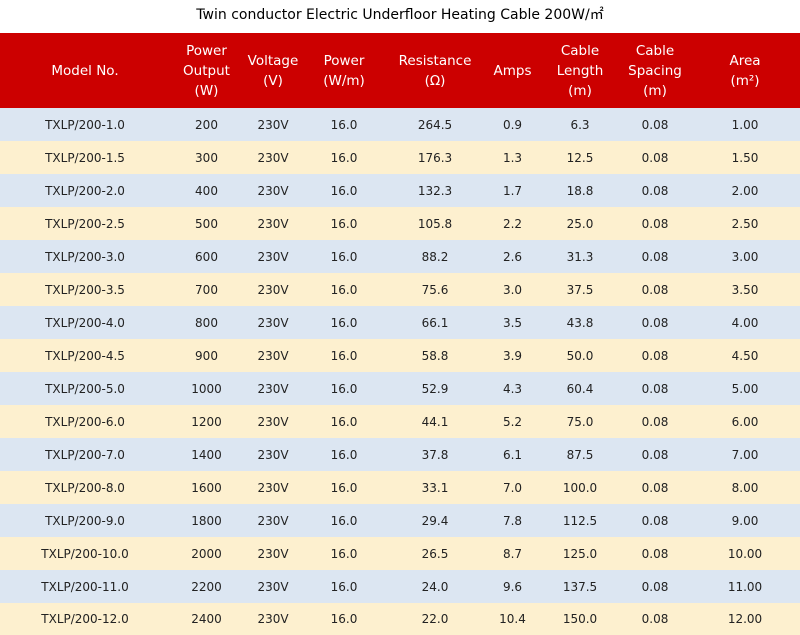  Describe the element at coordinates (512, 388) in the screenshot. I see `cell-amps: 4.3` at that location.